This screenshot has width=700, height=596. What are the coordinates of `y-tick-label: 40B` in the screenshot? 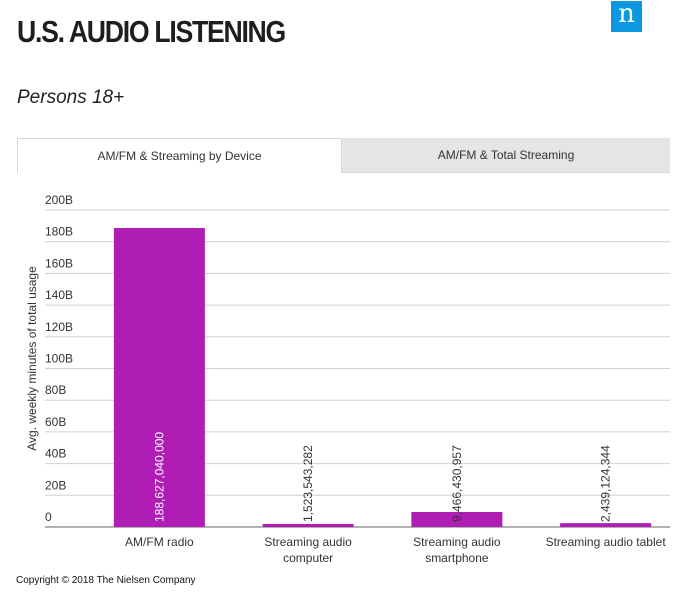 It's located at (55, 454).